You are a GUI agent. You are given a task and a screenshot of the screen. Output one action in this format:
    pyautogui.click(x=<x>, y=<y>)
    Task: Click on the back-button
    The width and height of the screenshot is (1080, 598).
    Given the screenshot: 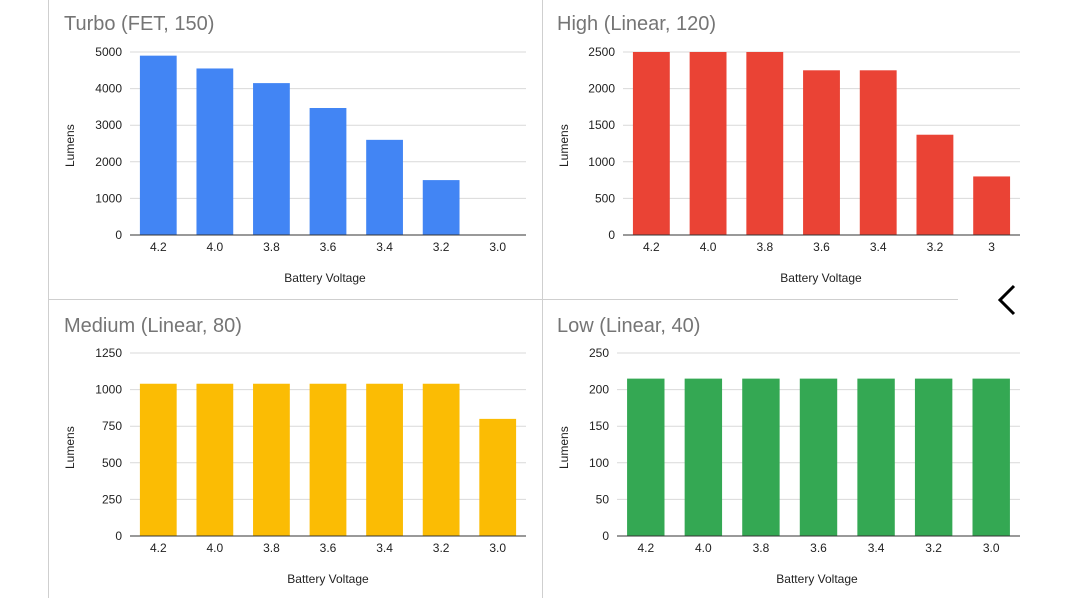 What is the action you would take?
    pyautogui.click(x=1008, y=300)
    